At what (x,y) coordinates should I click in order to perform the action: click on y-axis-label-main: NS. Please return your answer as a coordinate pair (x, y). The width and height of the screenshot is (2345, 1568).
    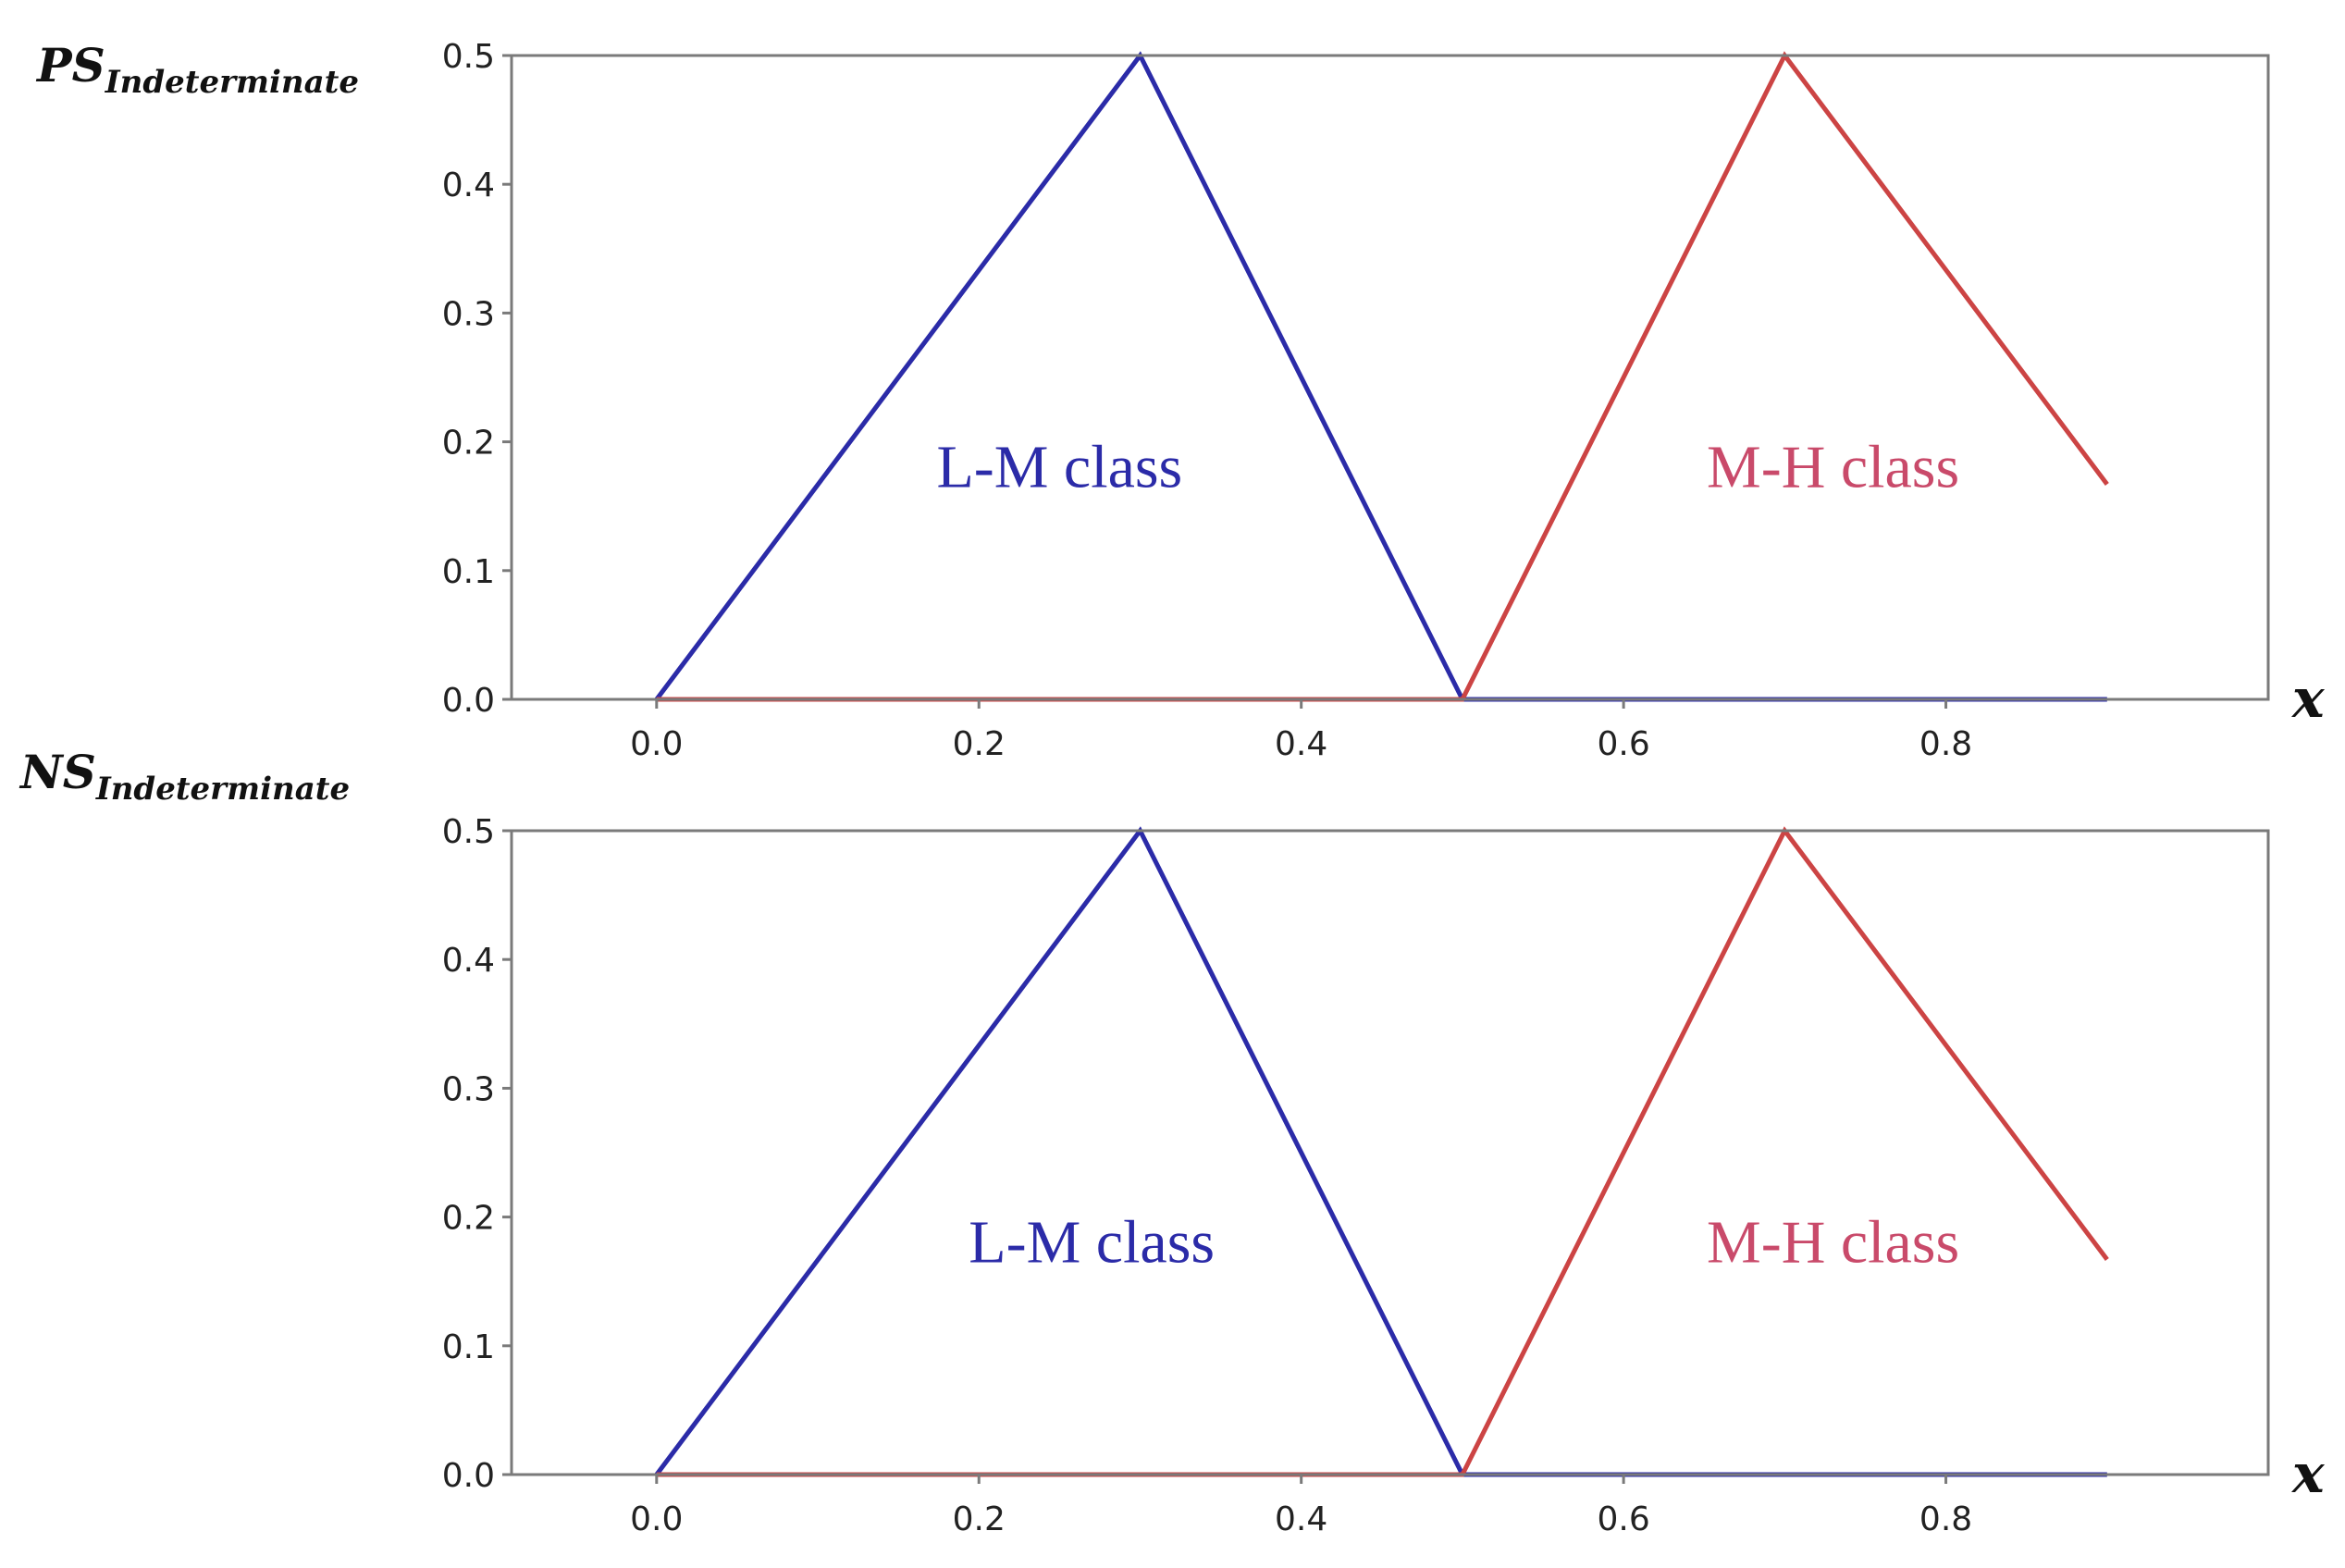
    Looking at the image, I should click on (57, 772).